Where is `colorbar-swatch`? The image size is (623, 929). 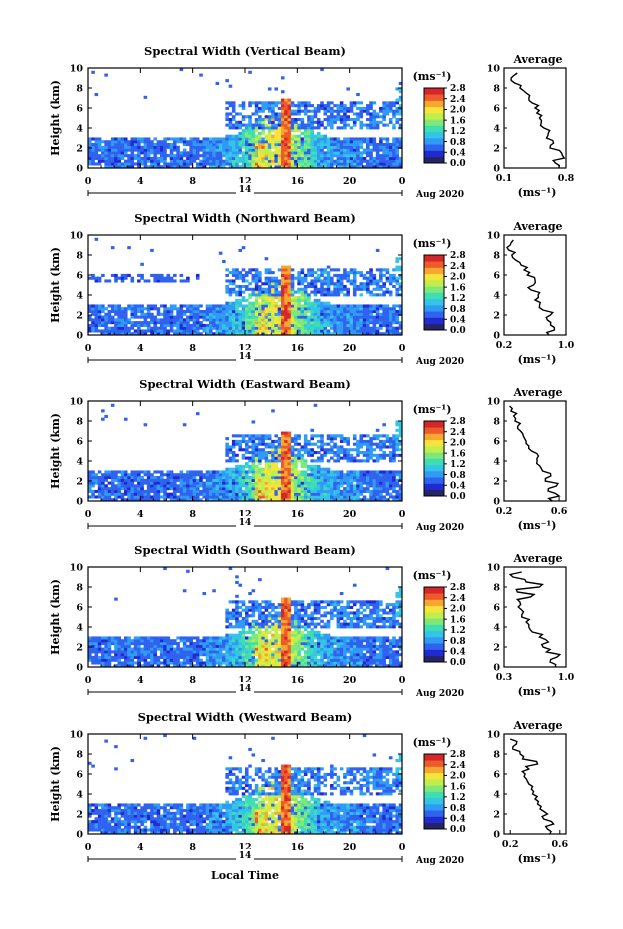
colorbar-swatch is located at coordinates (434, 271).